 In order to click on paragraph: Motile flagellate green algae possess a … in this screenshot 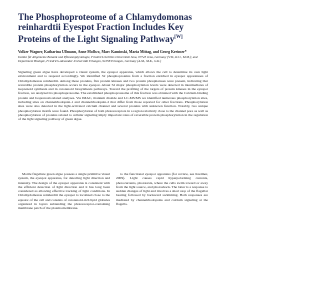, I will do `click(64, 191)`.